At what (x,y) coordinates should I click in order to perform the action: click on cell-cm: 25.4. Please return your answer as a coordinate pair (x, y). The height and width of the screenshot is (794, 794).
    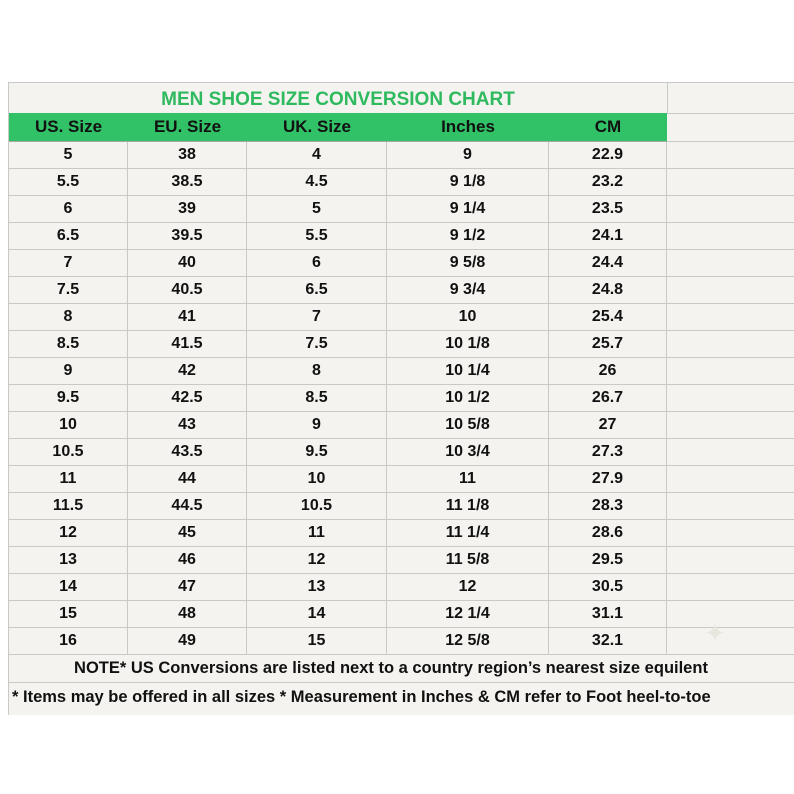
    Looking at the image, I should click on (608, 317).